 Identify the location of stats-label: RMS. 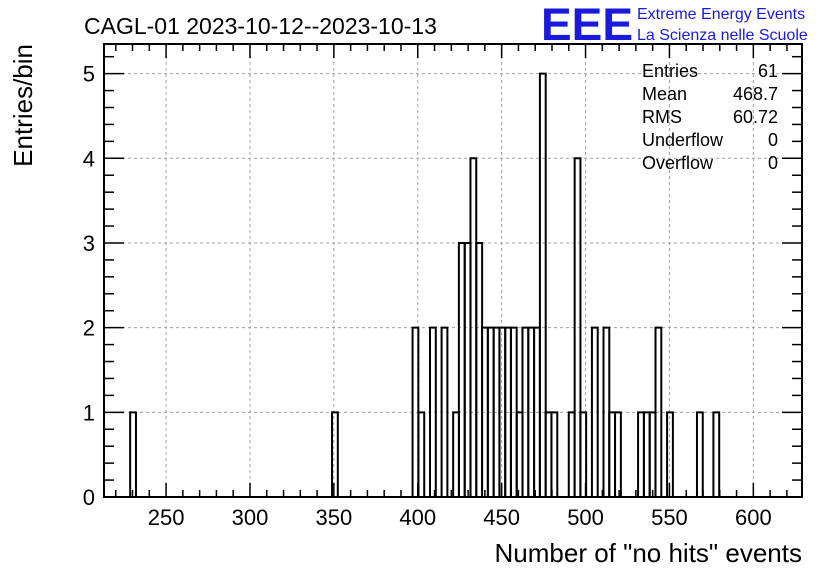
(662, 117).